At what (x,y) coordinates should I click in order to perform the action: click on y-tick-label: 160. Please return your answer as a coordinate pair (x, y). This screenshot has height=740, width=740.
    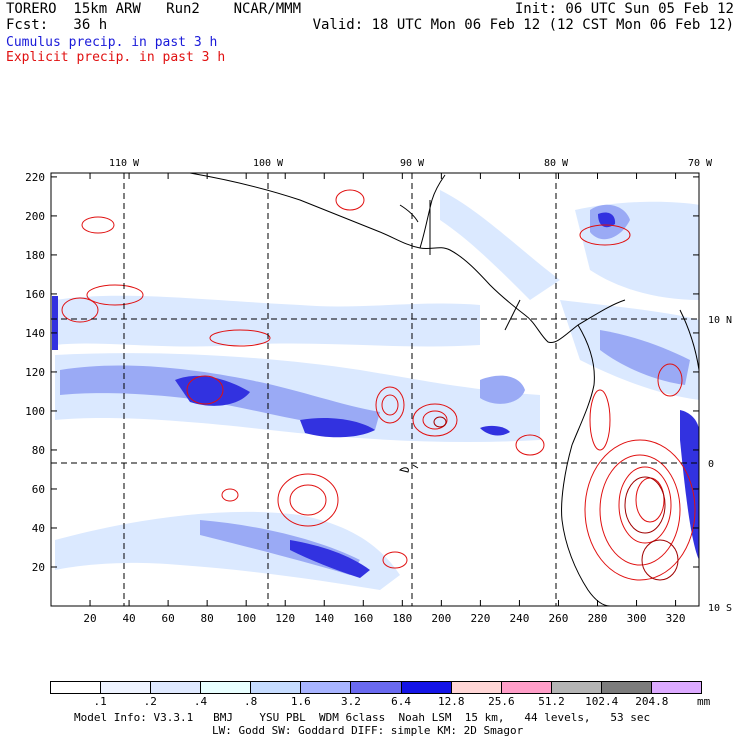
    Looking at the image, I should click on (35, 294).